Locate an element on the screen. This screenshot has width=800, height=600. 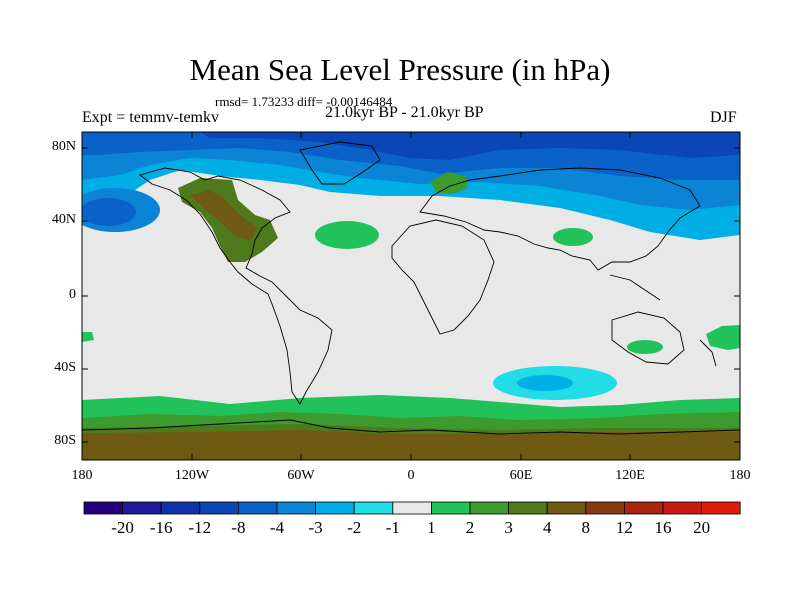
colorbar-label: -16 is located at coordinates (161, 527).